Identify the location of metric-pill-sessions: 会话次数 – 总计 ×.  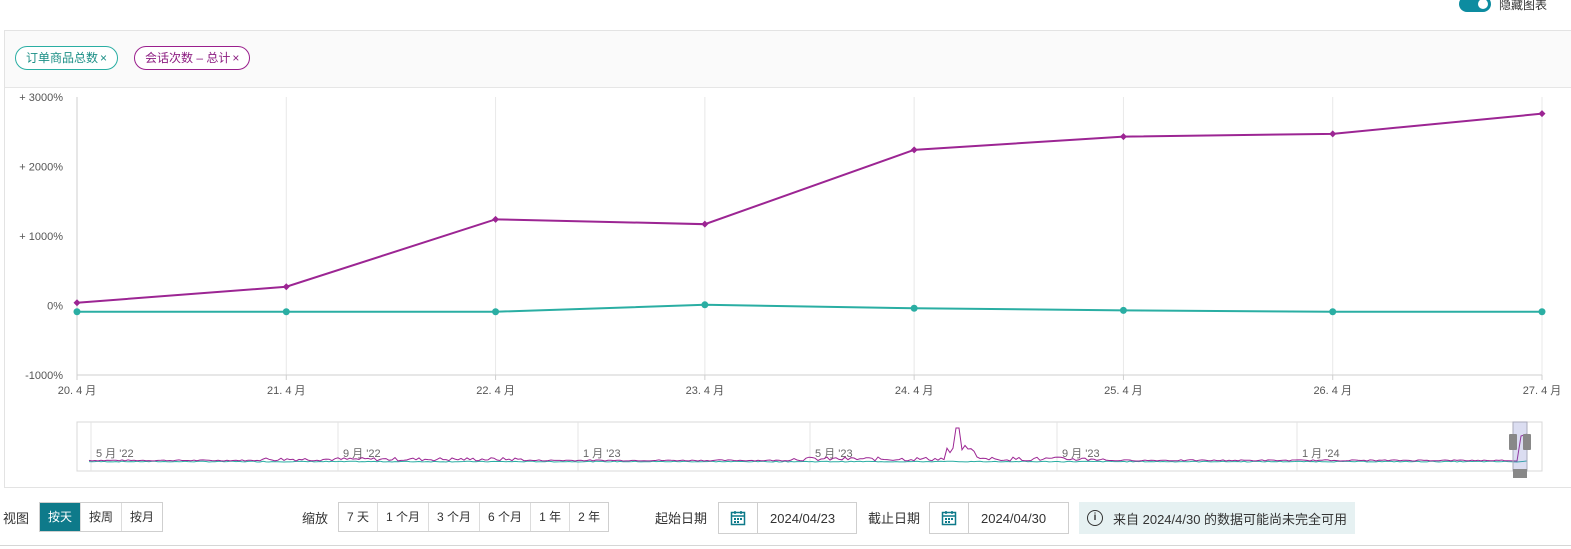
(192, 58).